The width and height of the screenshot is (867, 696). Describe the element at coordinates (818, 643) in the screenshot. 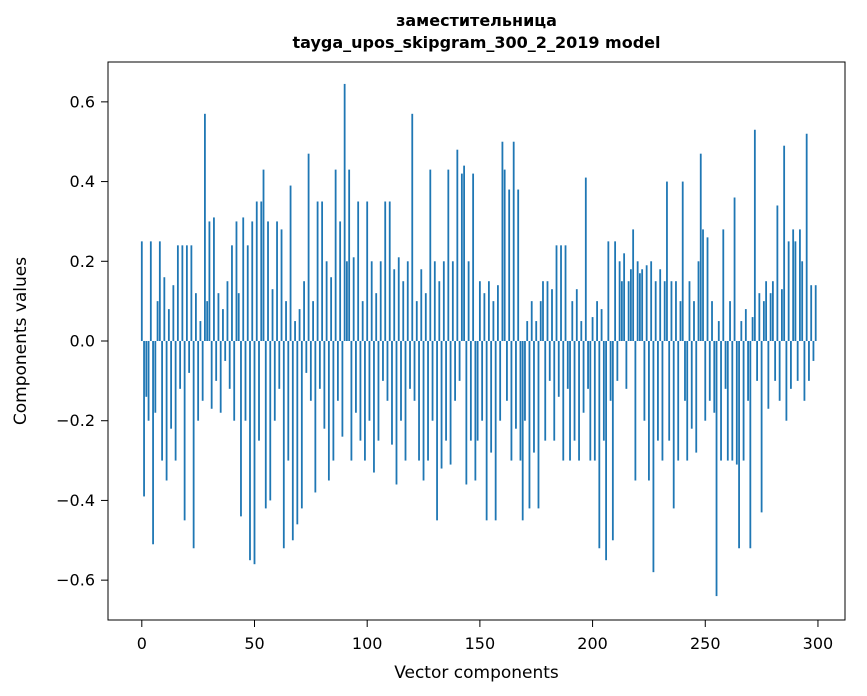

I see `x-tick-label: 300` at that location.